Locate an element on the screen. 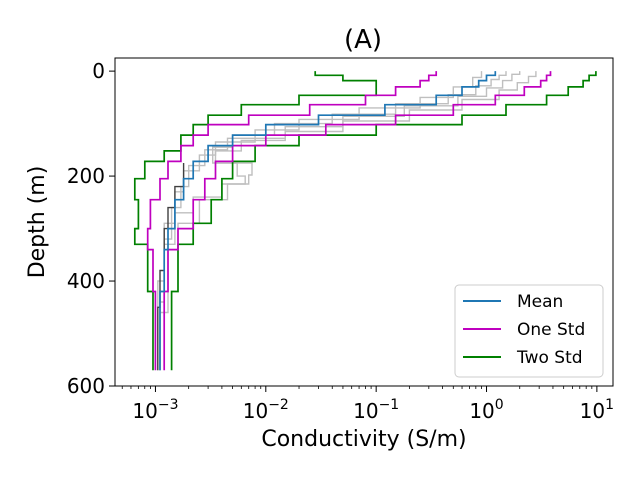 This screenshot has width=640, height=480. legend-box is located at coordinates (529, 331).